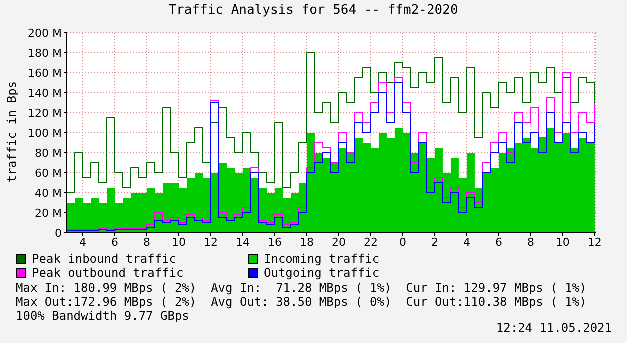 Image resolution: width=627 pixels, height=343 pixels. I want to click on y-tick-label: 100 M, so click(45, 133).